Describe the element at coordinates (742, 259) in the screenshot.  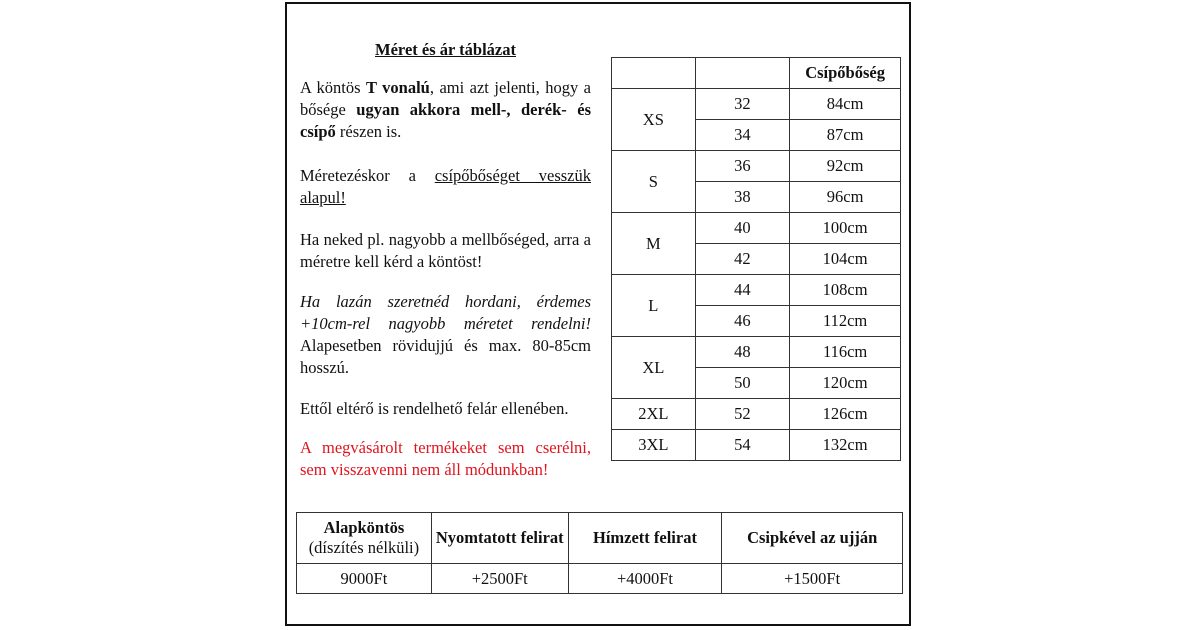
I see `size-number-cell: 42` at that location.